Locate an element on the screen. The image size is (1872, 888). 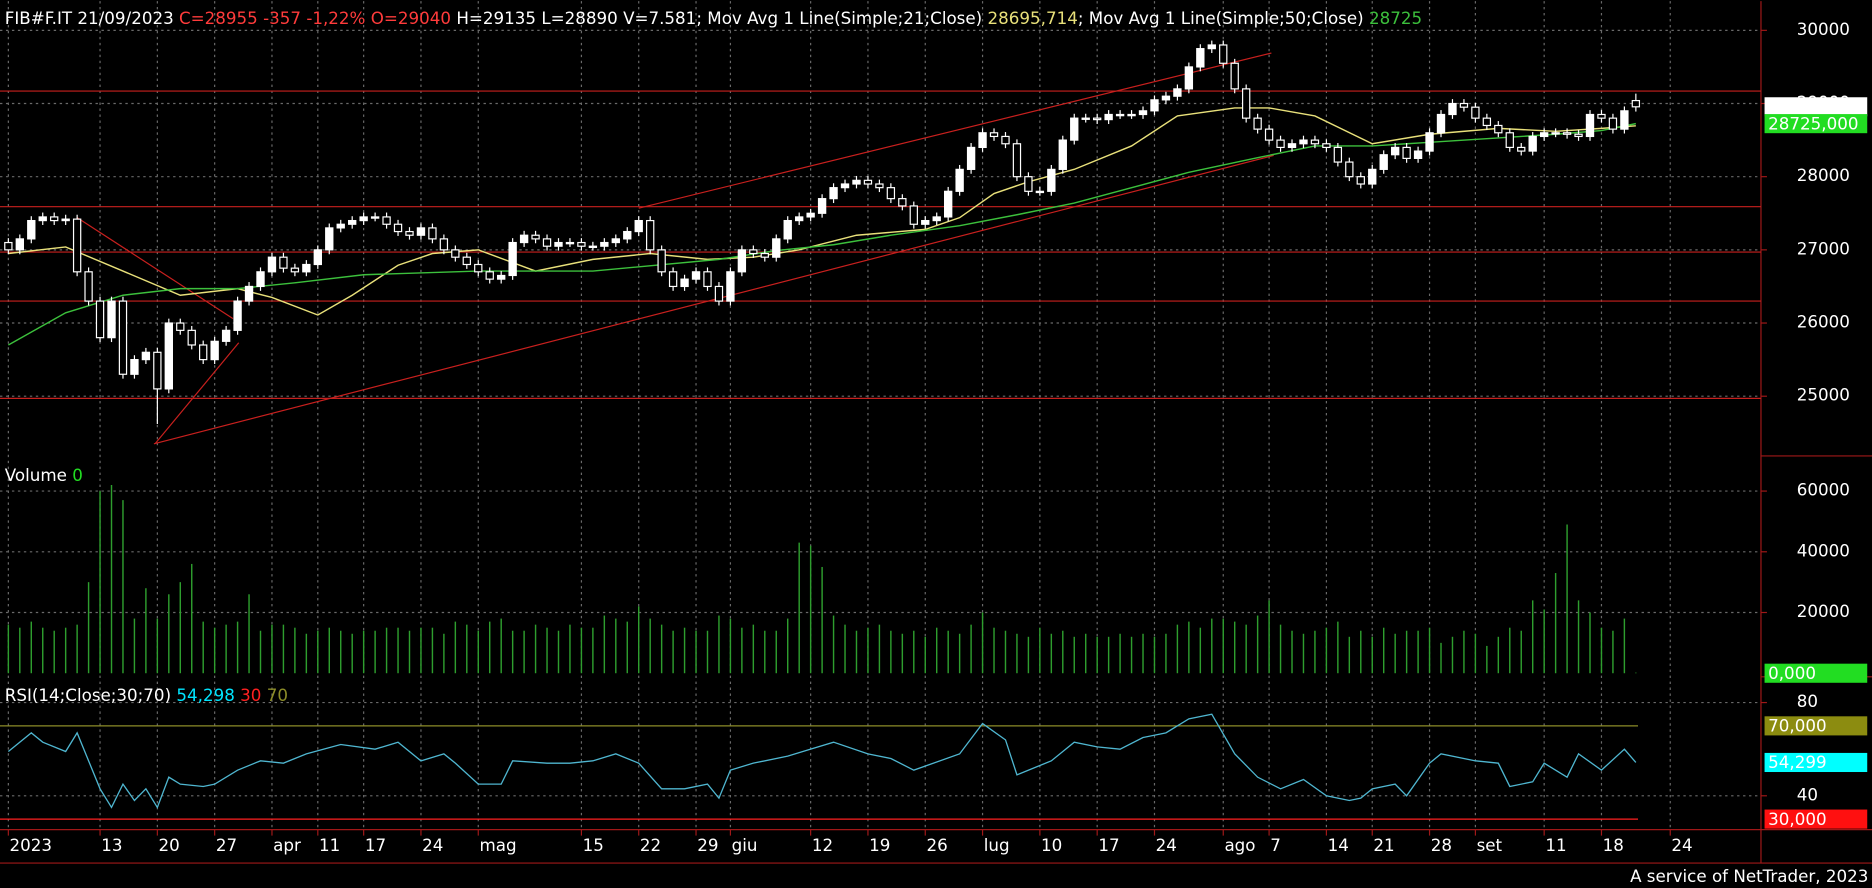
rsi-header: RSI(14;Close;30;70) 54,298 30 70 is located at coordinates (146, 694).